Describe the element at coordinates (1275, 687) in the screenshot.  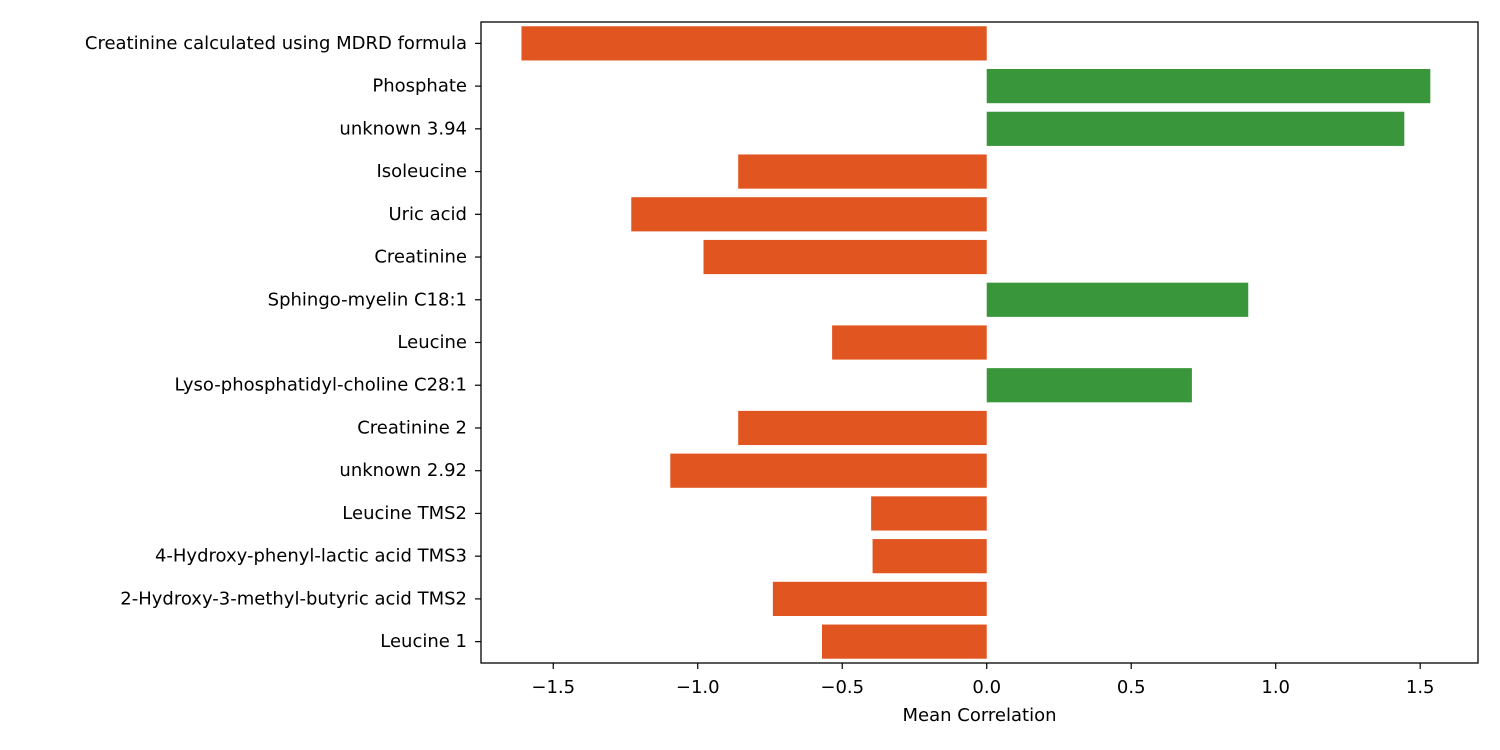
I see `x-tick-label: 1.0` at that location.